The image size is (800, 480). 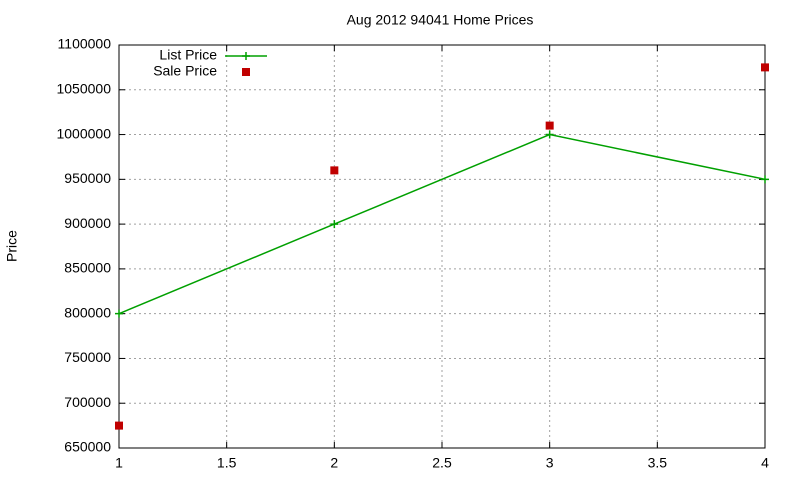 What do you see at coordinates (87, 402) in the screenshot?
I see `y-tick-label: 700000` at bounding box center [87, 402].